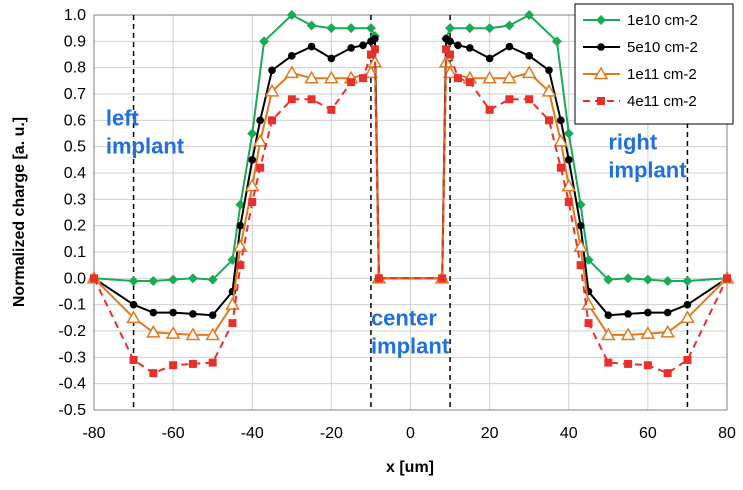 The image size is (743, 490). What do you see at coordinates (252, 433) in the screenshot?
I see `x-tick-label: -40` at bounding box center [252, 433].